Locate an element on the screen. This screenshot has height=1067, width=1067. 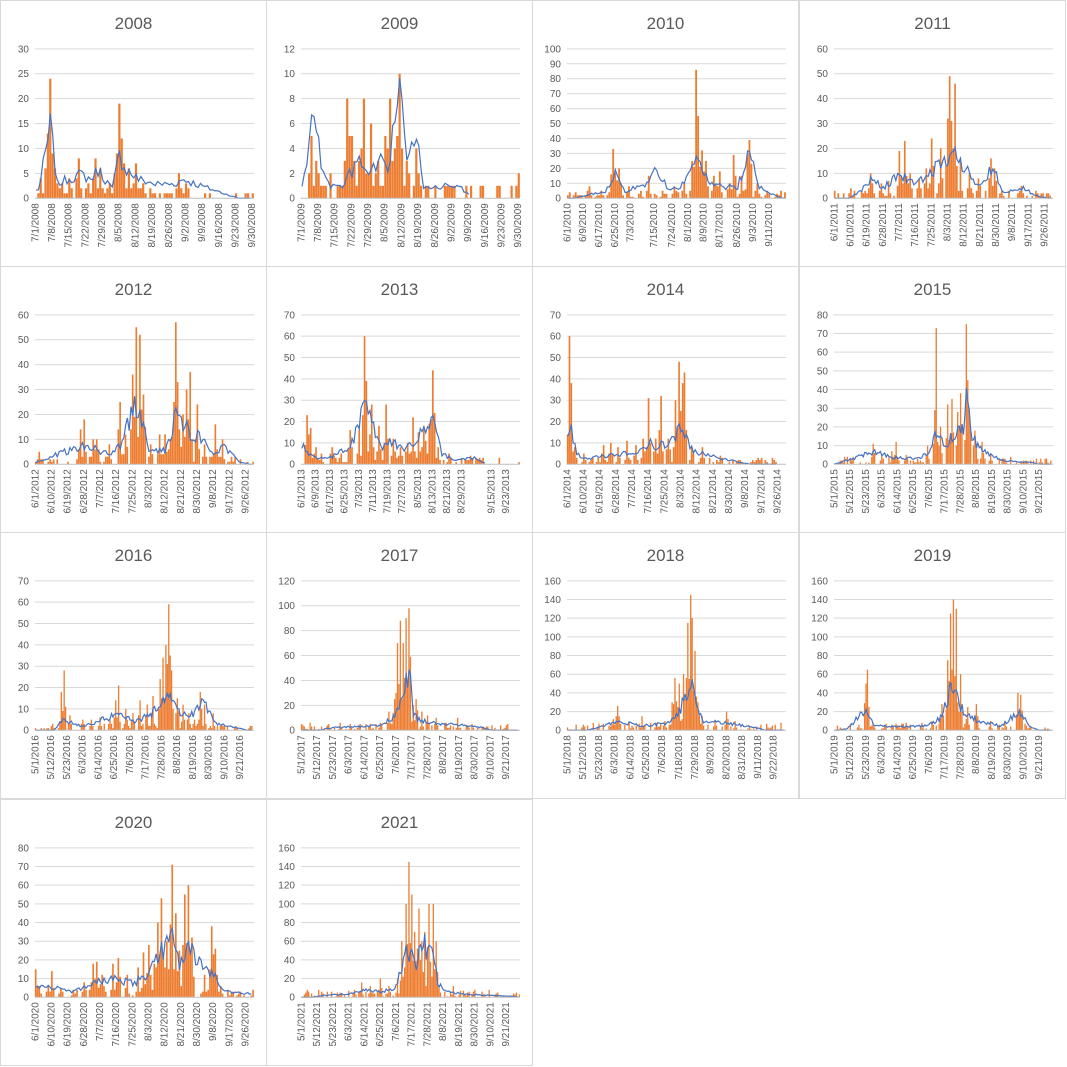
x-tick-label: 6/1/2020 is located at coordinates (35, 1021).